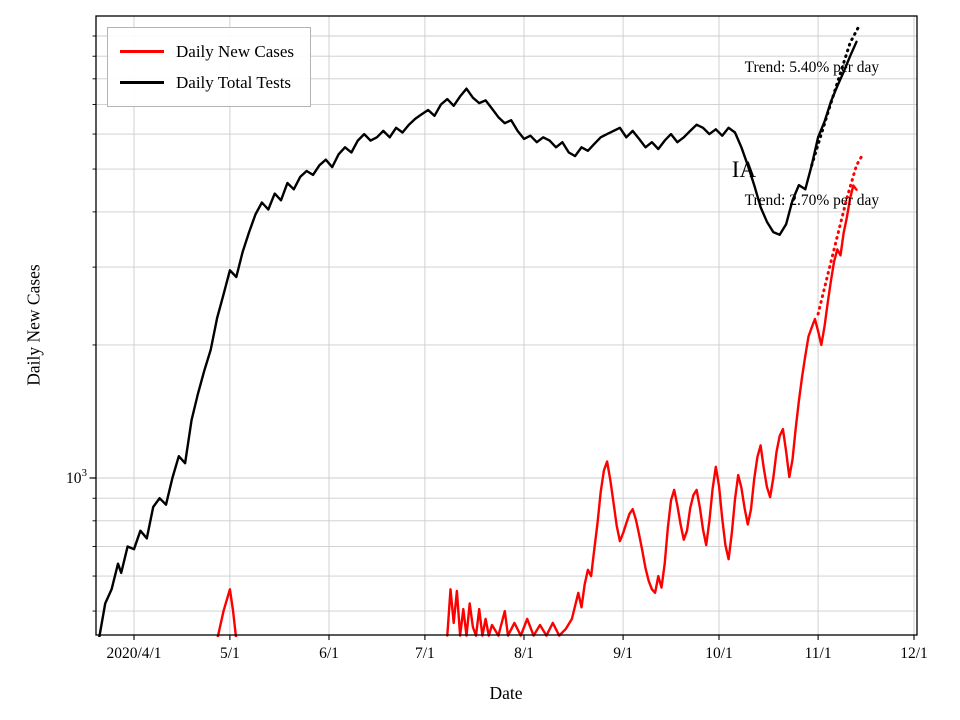 The height and width of the screenshot is (720, 960). I want to click on x-tick-label: 10/1, so click(719, 653).